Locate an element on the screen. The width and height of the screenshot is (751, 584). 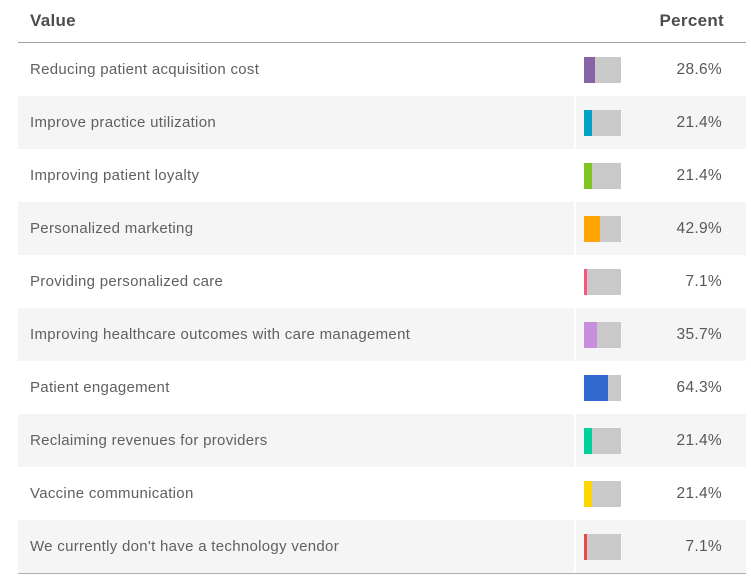
value-label: Patient engagement is located at coordinates (100, 387).